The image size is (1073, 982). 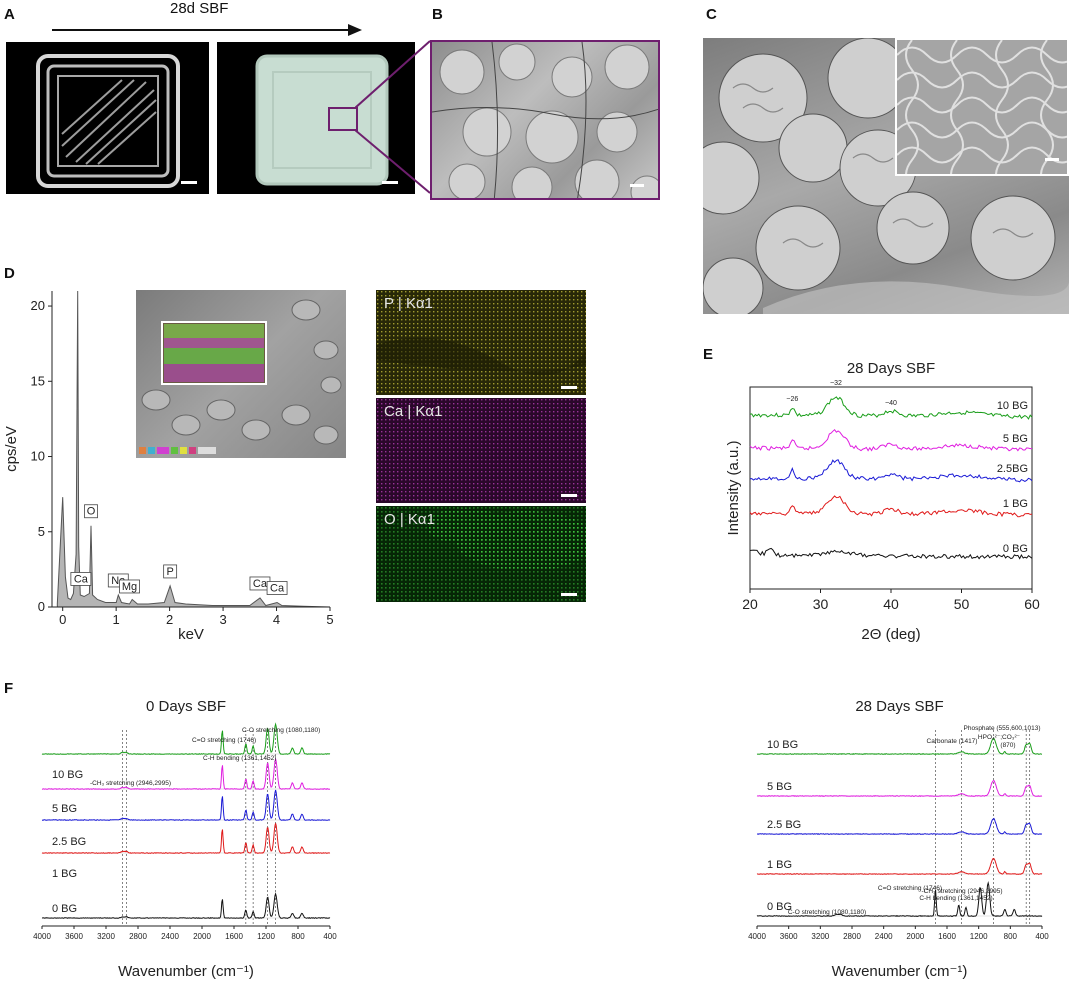 What do you see at coordinates (952, 741) in the screenshot?
I see `band-annotation: Carbonate (1417)` at bounding box center [952, 741].